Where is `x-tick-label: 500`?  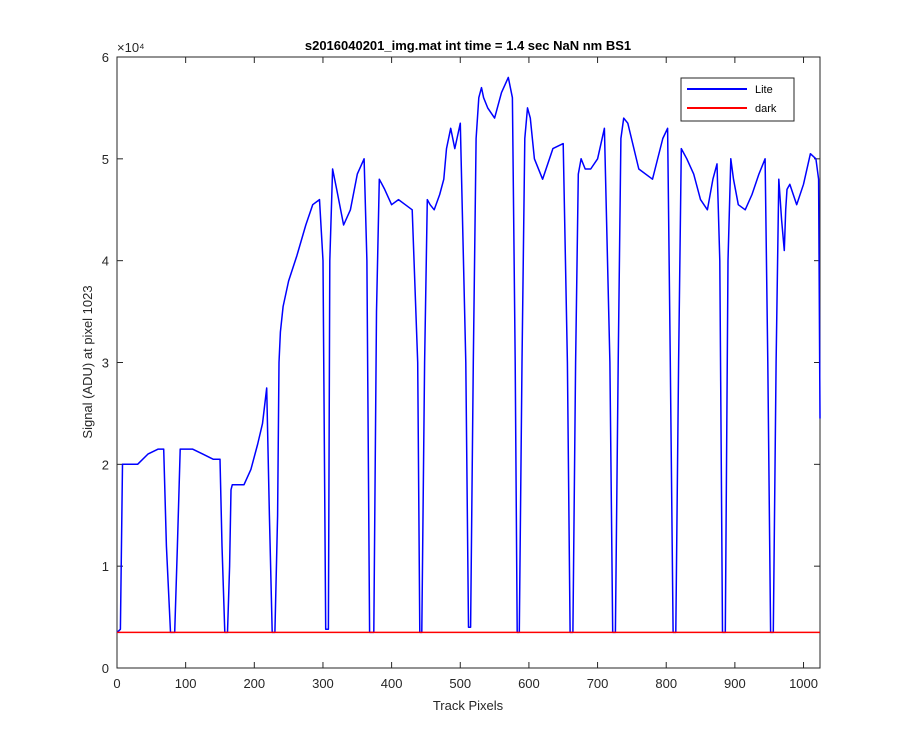 x-tick-label: 500 is located at coordinates (460, 683).